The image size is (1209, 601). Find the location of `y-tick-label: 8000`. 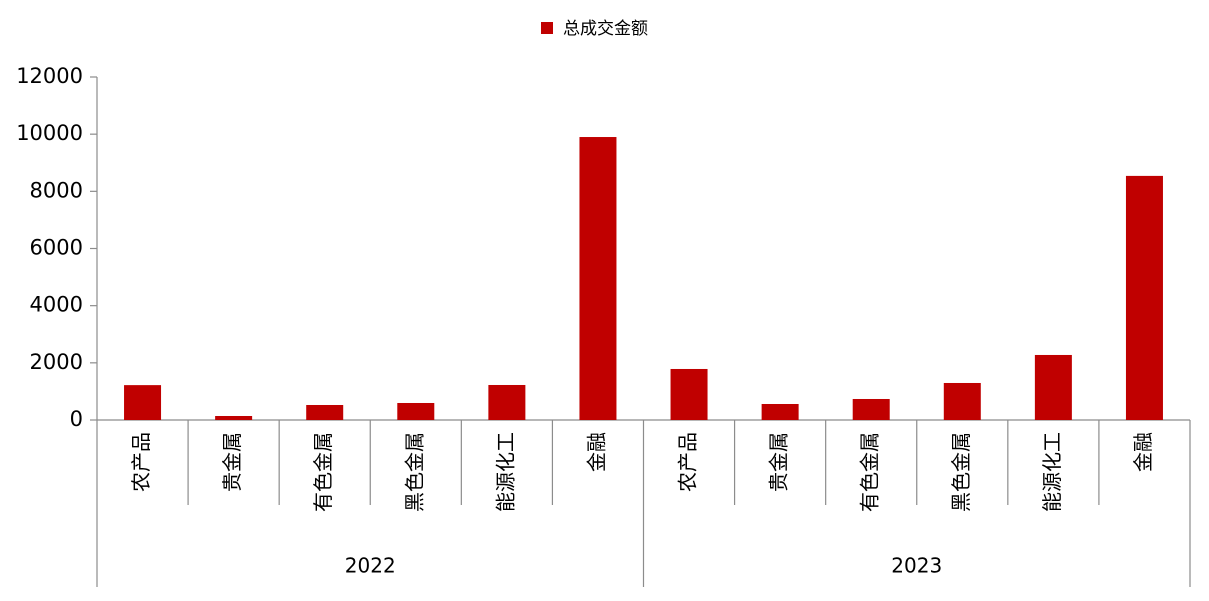

y-tick-label: 8000 is located at coordinates (56, 190).